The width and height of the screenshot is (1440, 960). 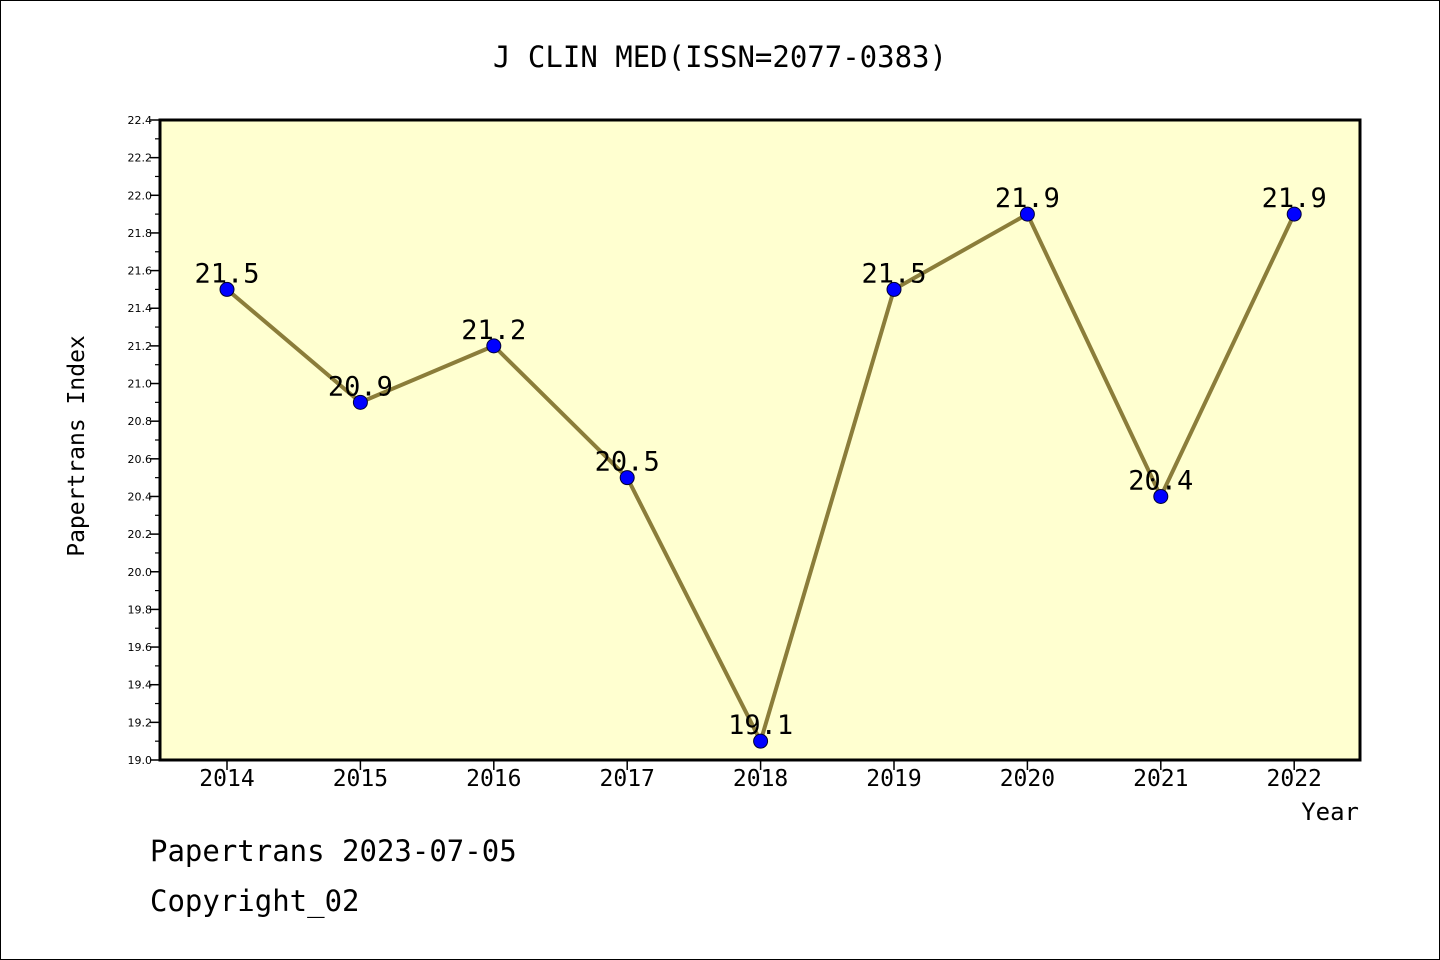 What do you see at coordinates (140, 308) in the screenshot?
I see `y-tick-label: 21.4` at bounding box center [140, 308].